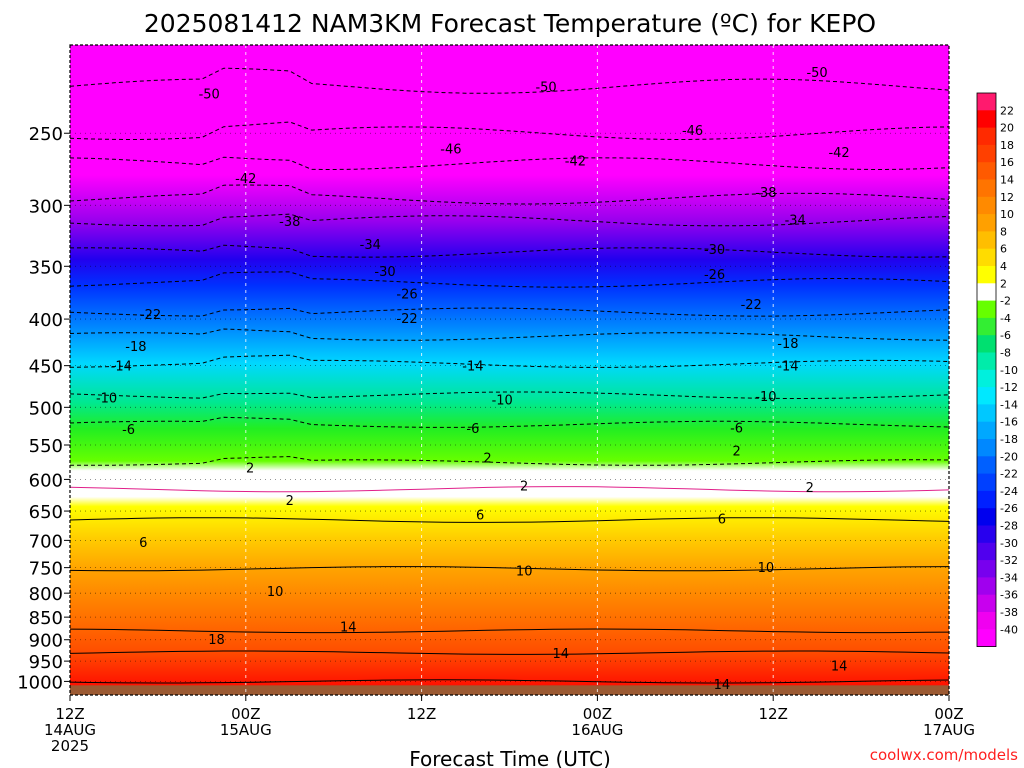 This screenshot has width=1024, height=768. I want to click on color-scale-label: -28, so click(1009, 526).